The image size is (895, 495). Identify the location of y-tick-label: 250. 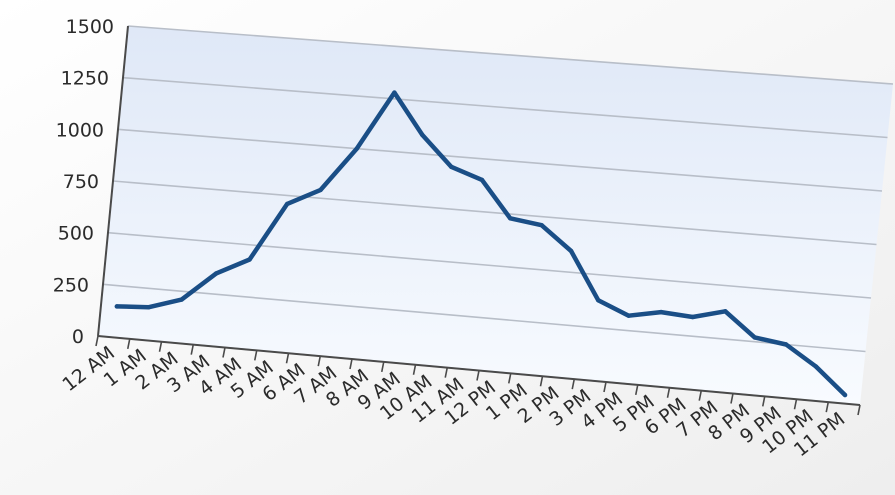
(71, 285).